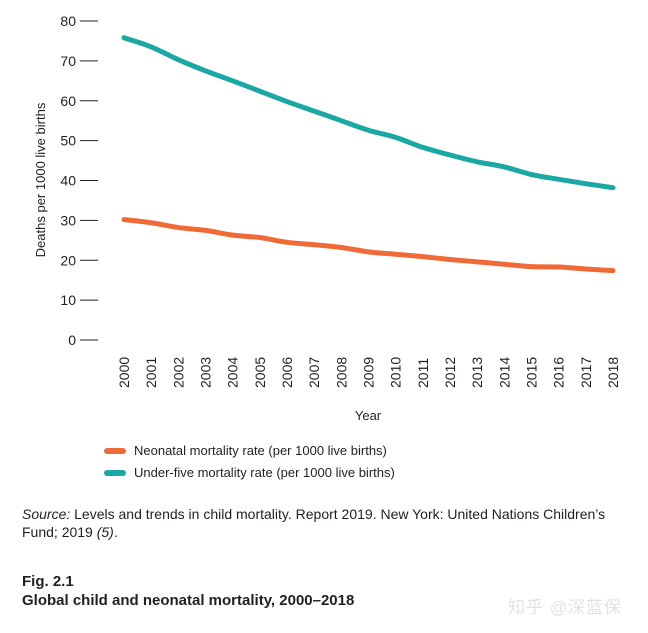 The width and height of the screenshot is (648, 633). I want to click on x-tick-label: 2016, so click(559, 372).